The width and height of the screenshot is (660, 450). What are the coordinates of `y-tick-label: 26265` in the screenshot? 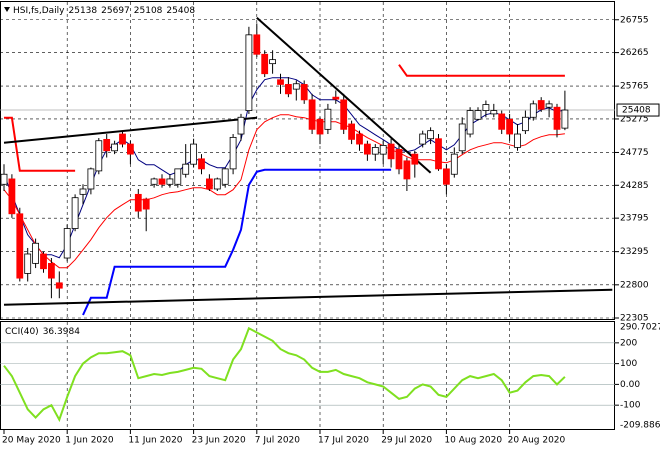 It's located at (634, 53).